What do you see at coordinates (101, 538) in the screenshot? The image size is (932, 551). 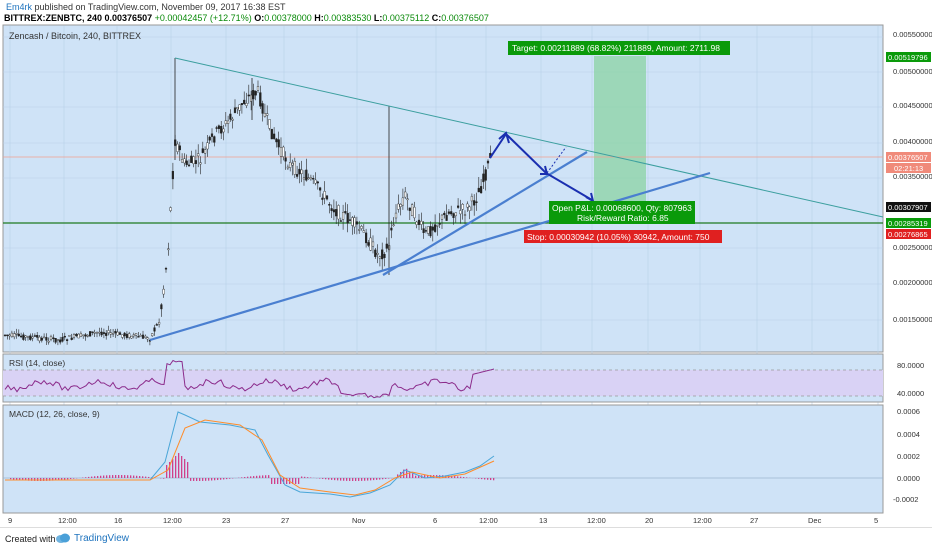 I see `tradingview-link: TradingView` at bounding box center [101, 538].